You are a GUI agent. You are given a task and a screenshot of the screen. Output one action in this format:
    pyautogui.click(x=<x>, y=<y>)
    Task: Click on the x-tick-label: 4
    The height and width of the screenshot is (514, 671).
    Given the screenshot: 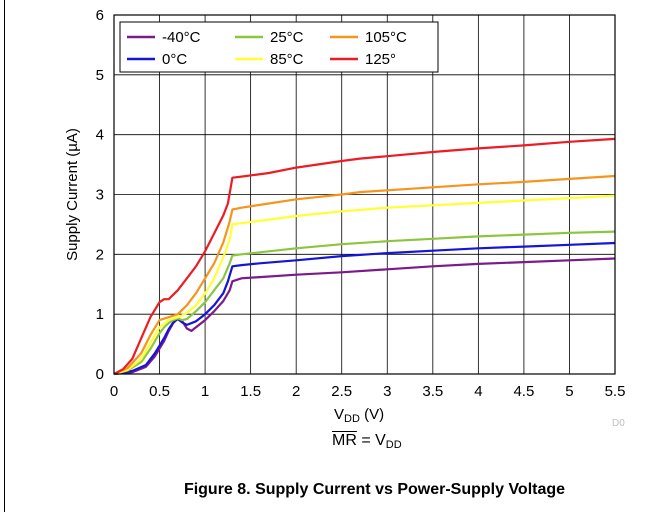 What is the action you would take?
    pyautogui.click(x=478, y=391)
    